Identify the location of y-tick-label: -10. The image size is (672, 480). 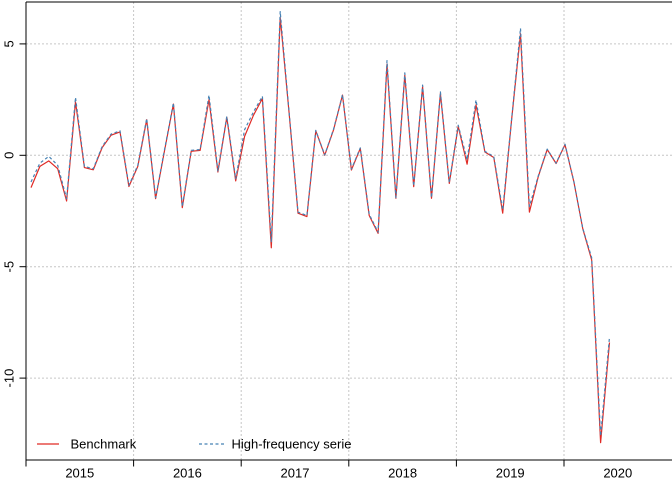
(9, 378).